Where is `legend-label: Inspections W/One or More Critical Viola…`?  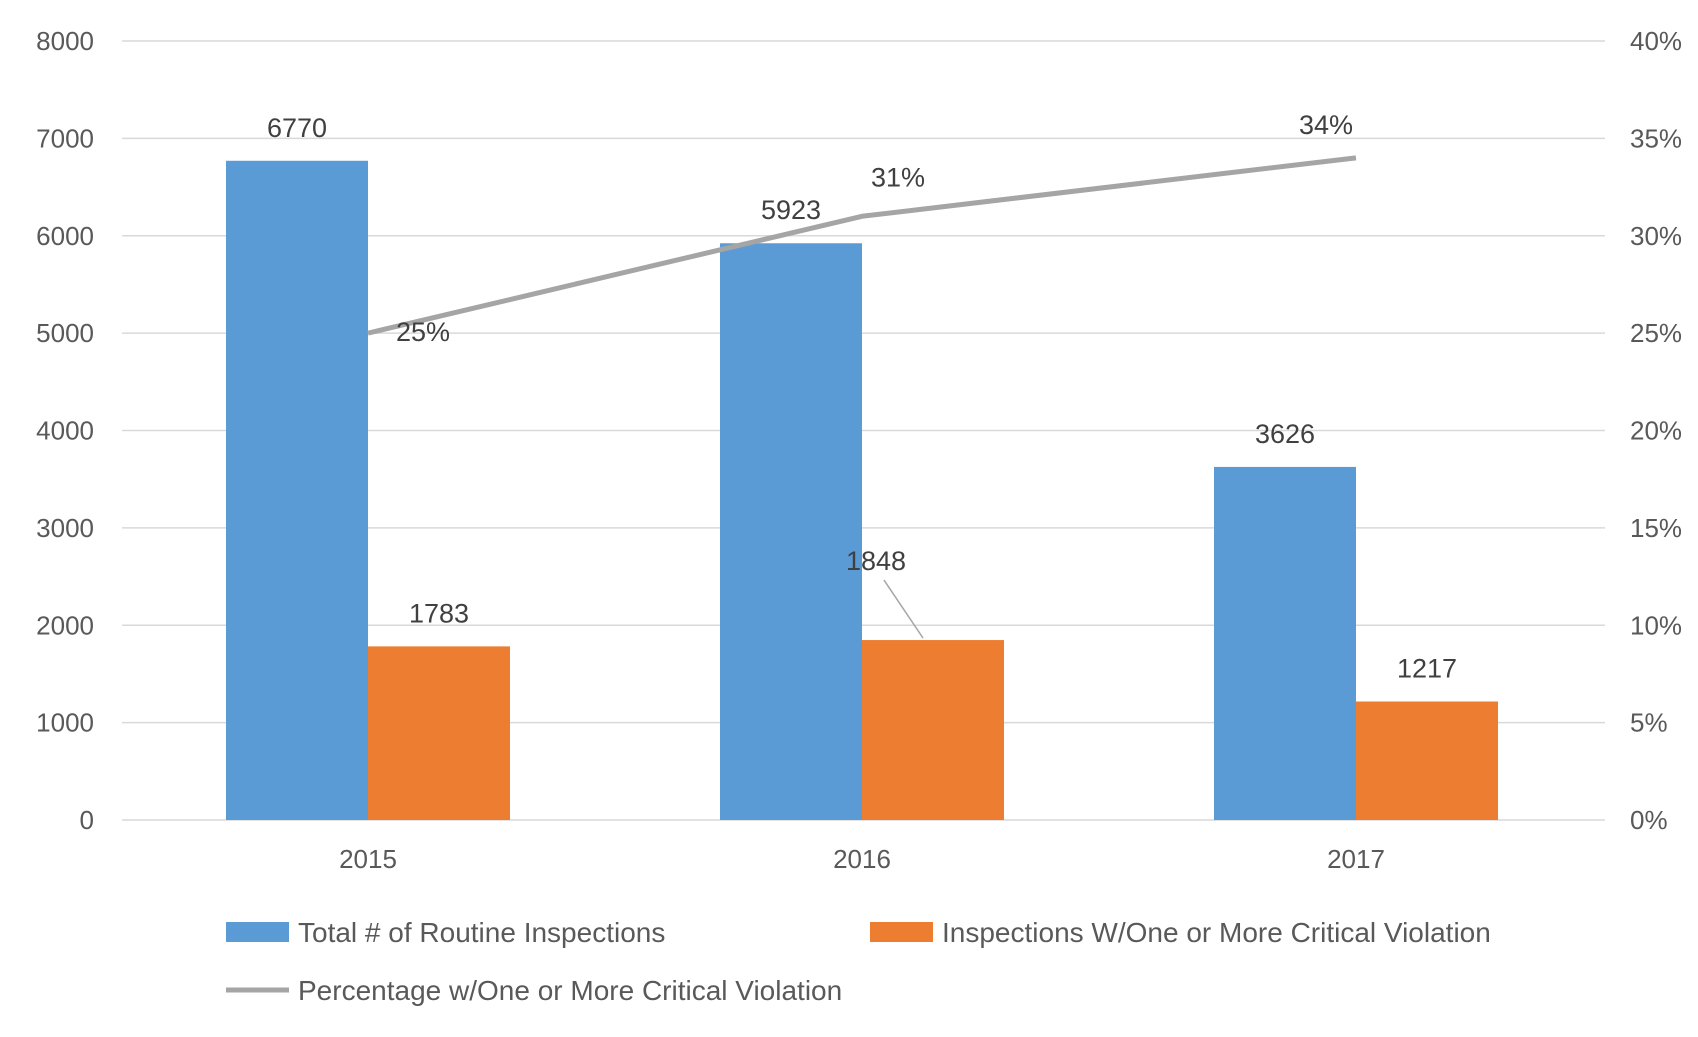
legend-label: Inspections W/One or More Critical Viola… is located at coordinates (1216, 932).